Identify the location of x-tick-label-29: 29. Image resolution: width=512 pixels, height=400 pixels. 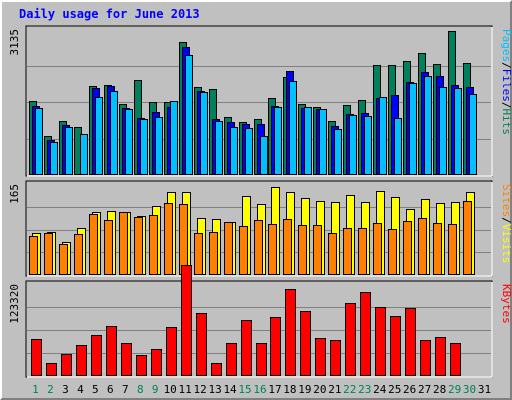
(454, 389).